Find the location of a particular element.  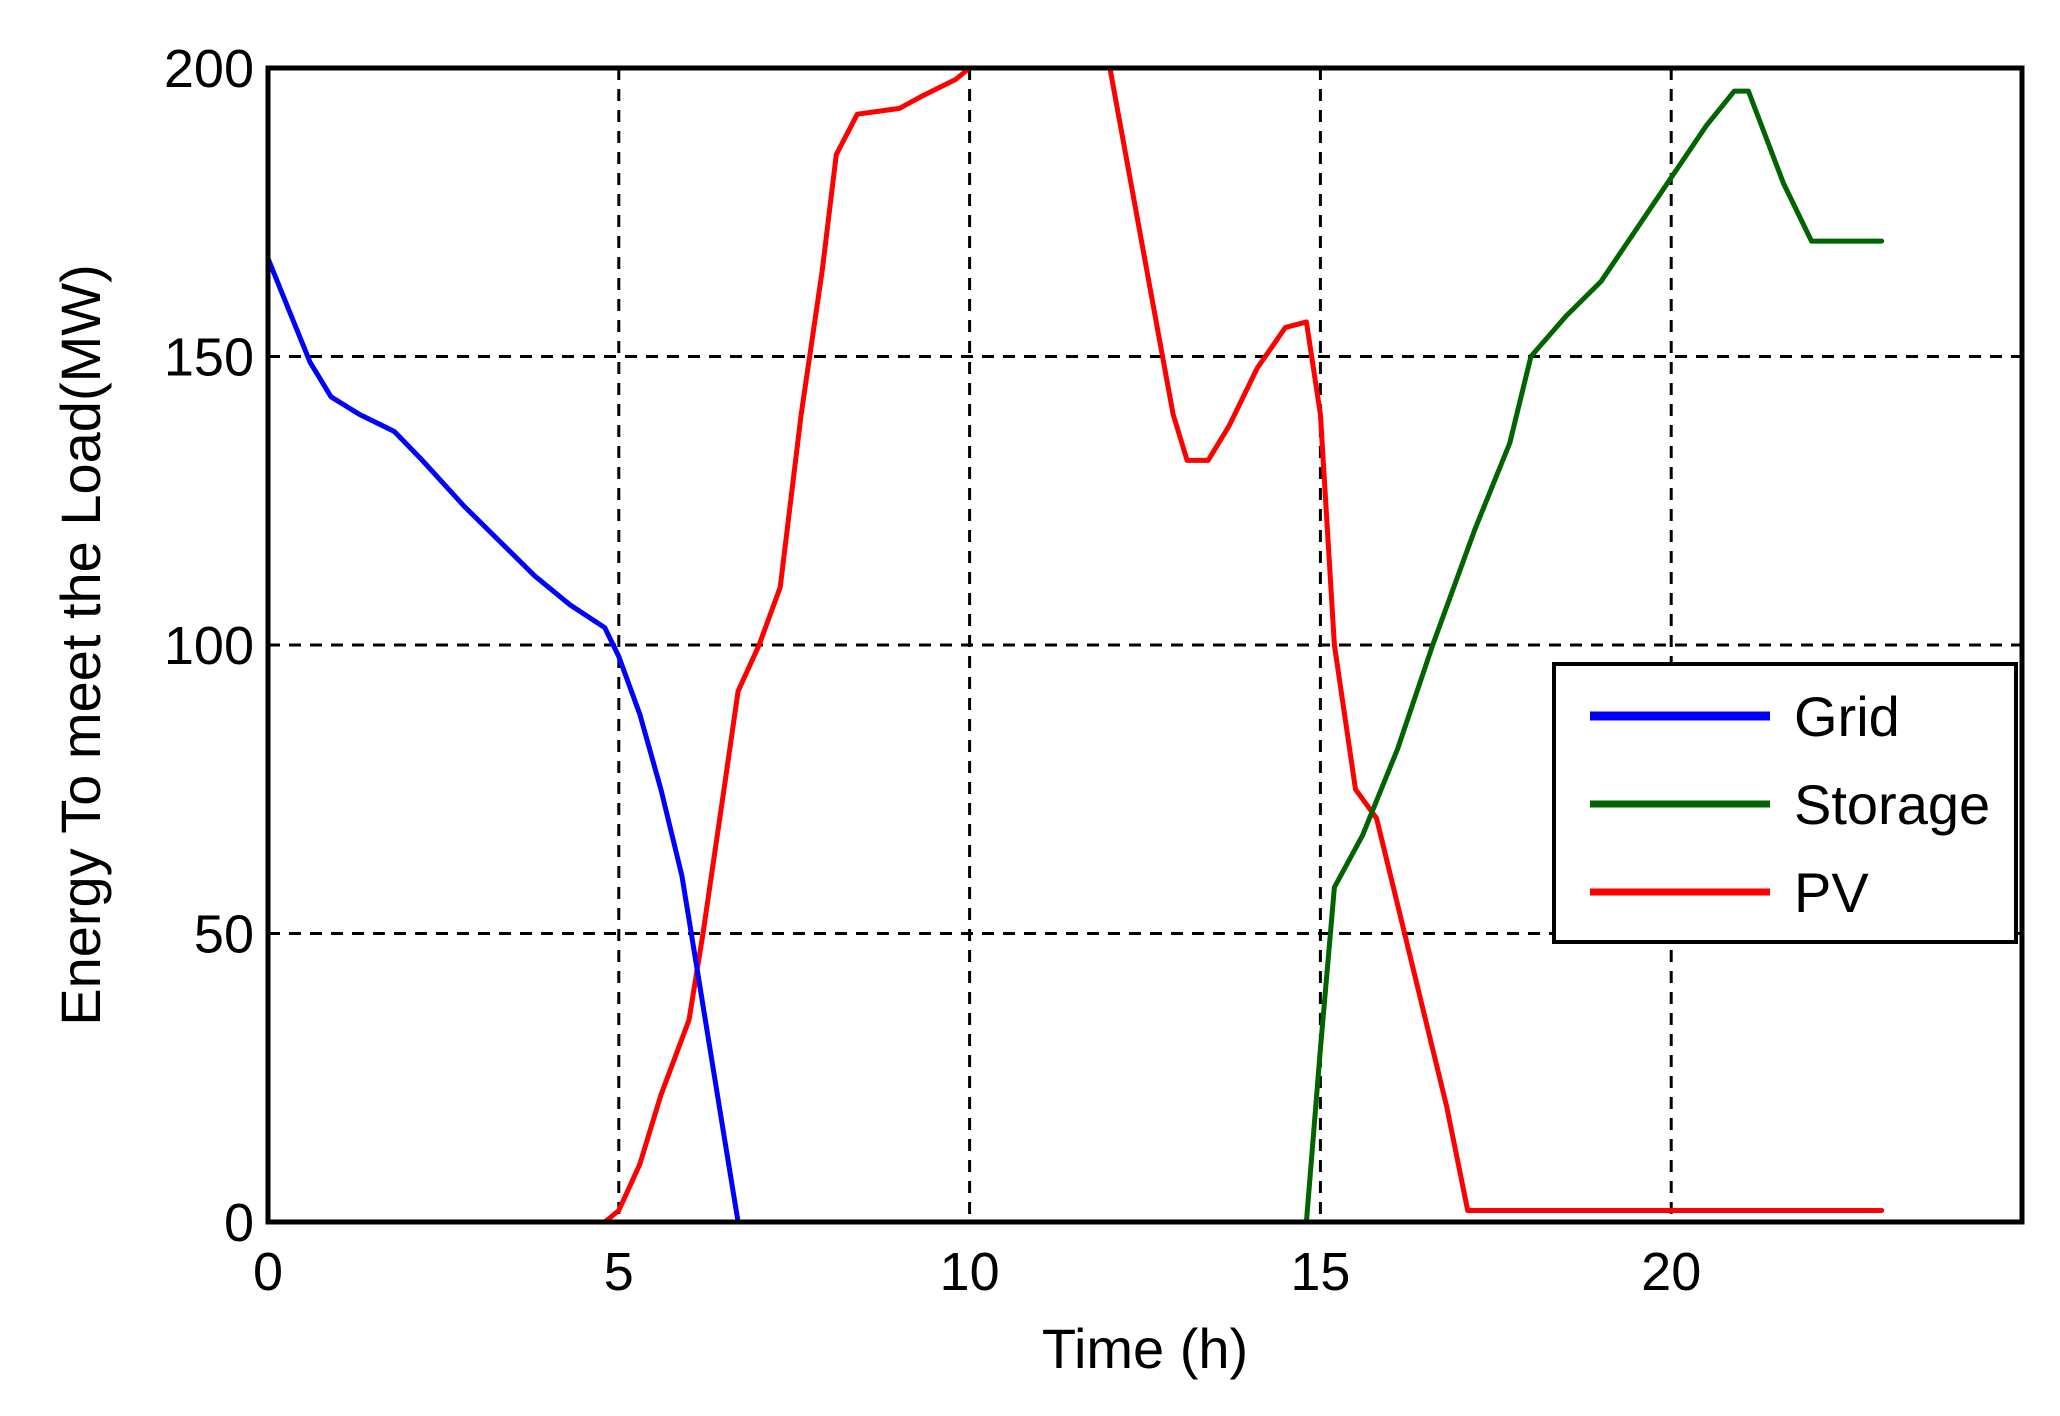

legend: Grid Storage PV is located at coordinates (1785, 803).